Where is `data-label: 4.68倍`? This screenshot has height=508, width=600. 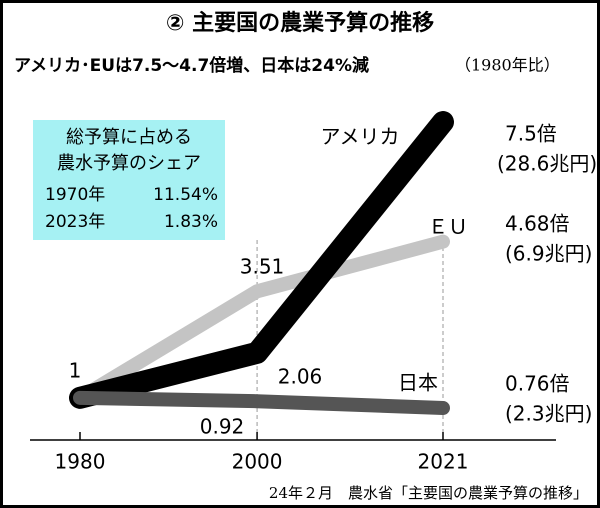
data-label: 4.68倍 is located at coordinates (537, 224).